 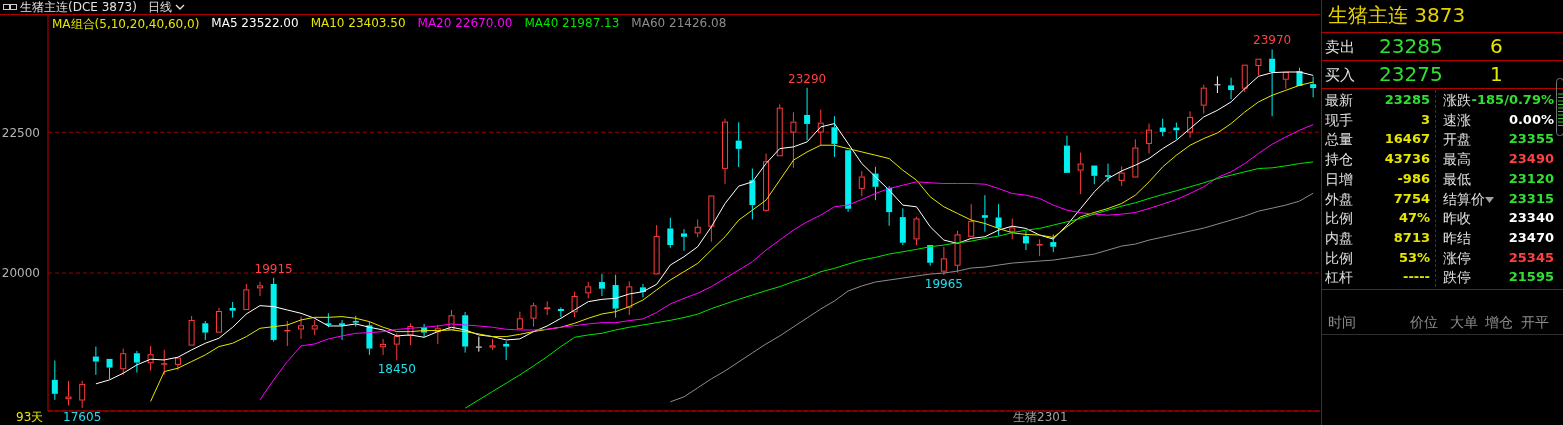 What do you see at coordinates (1535, 322) in the screenshot?
I see `text: 开平` at bounding box center [1535, 322].